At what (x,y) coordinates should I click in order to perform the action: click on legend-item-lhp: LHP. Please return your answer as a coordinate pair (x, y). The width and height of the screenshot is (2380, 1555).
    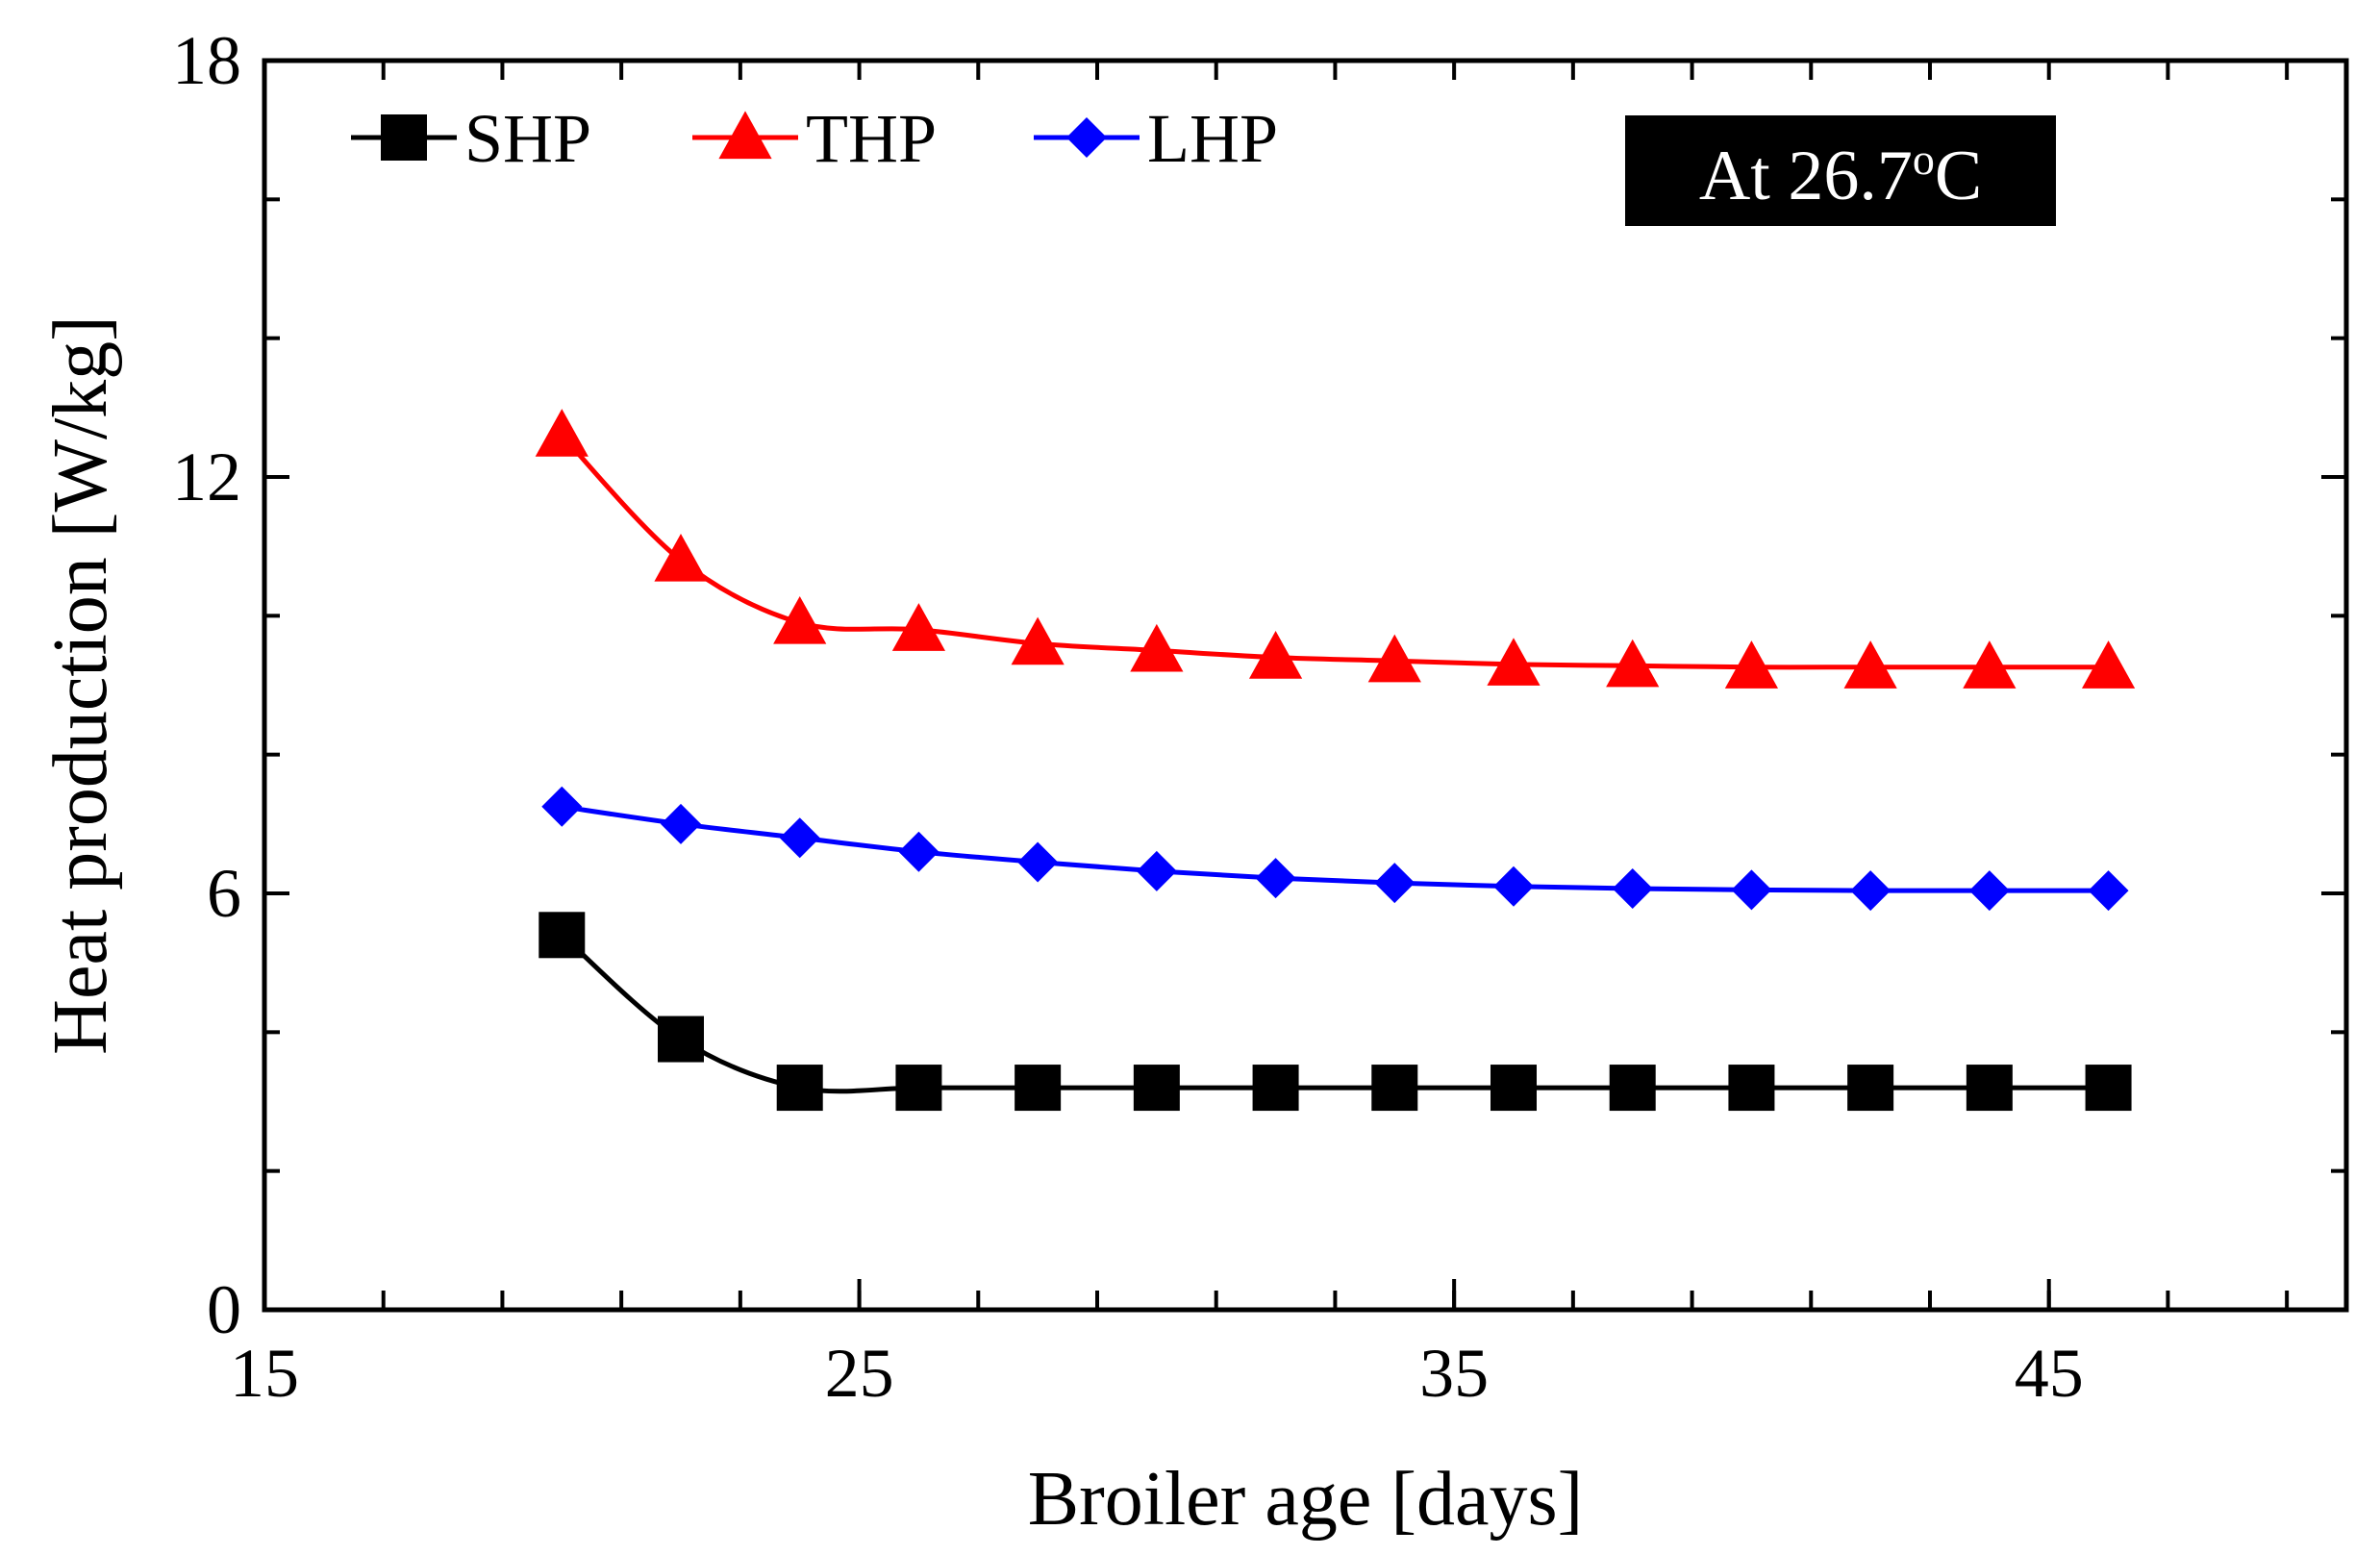
    Looking at the image, I should click on (1156, 138).